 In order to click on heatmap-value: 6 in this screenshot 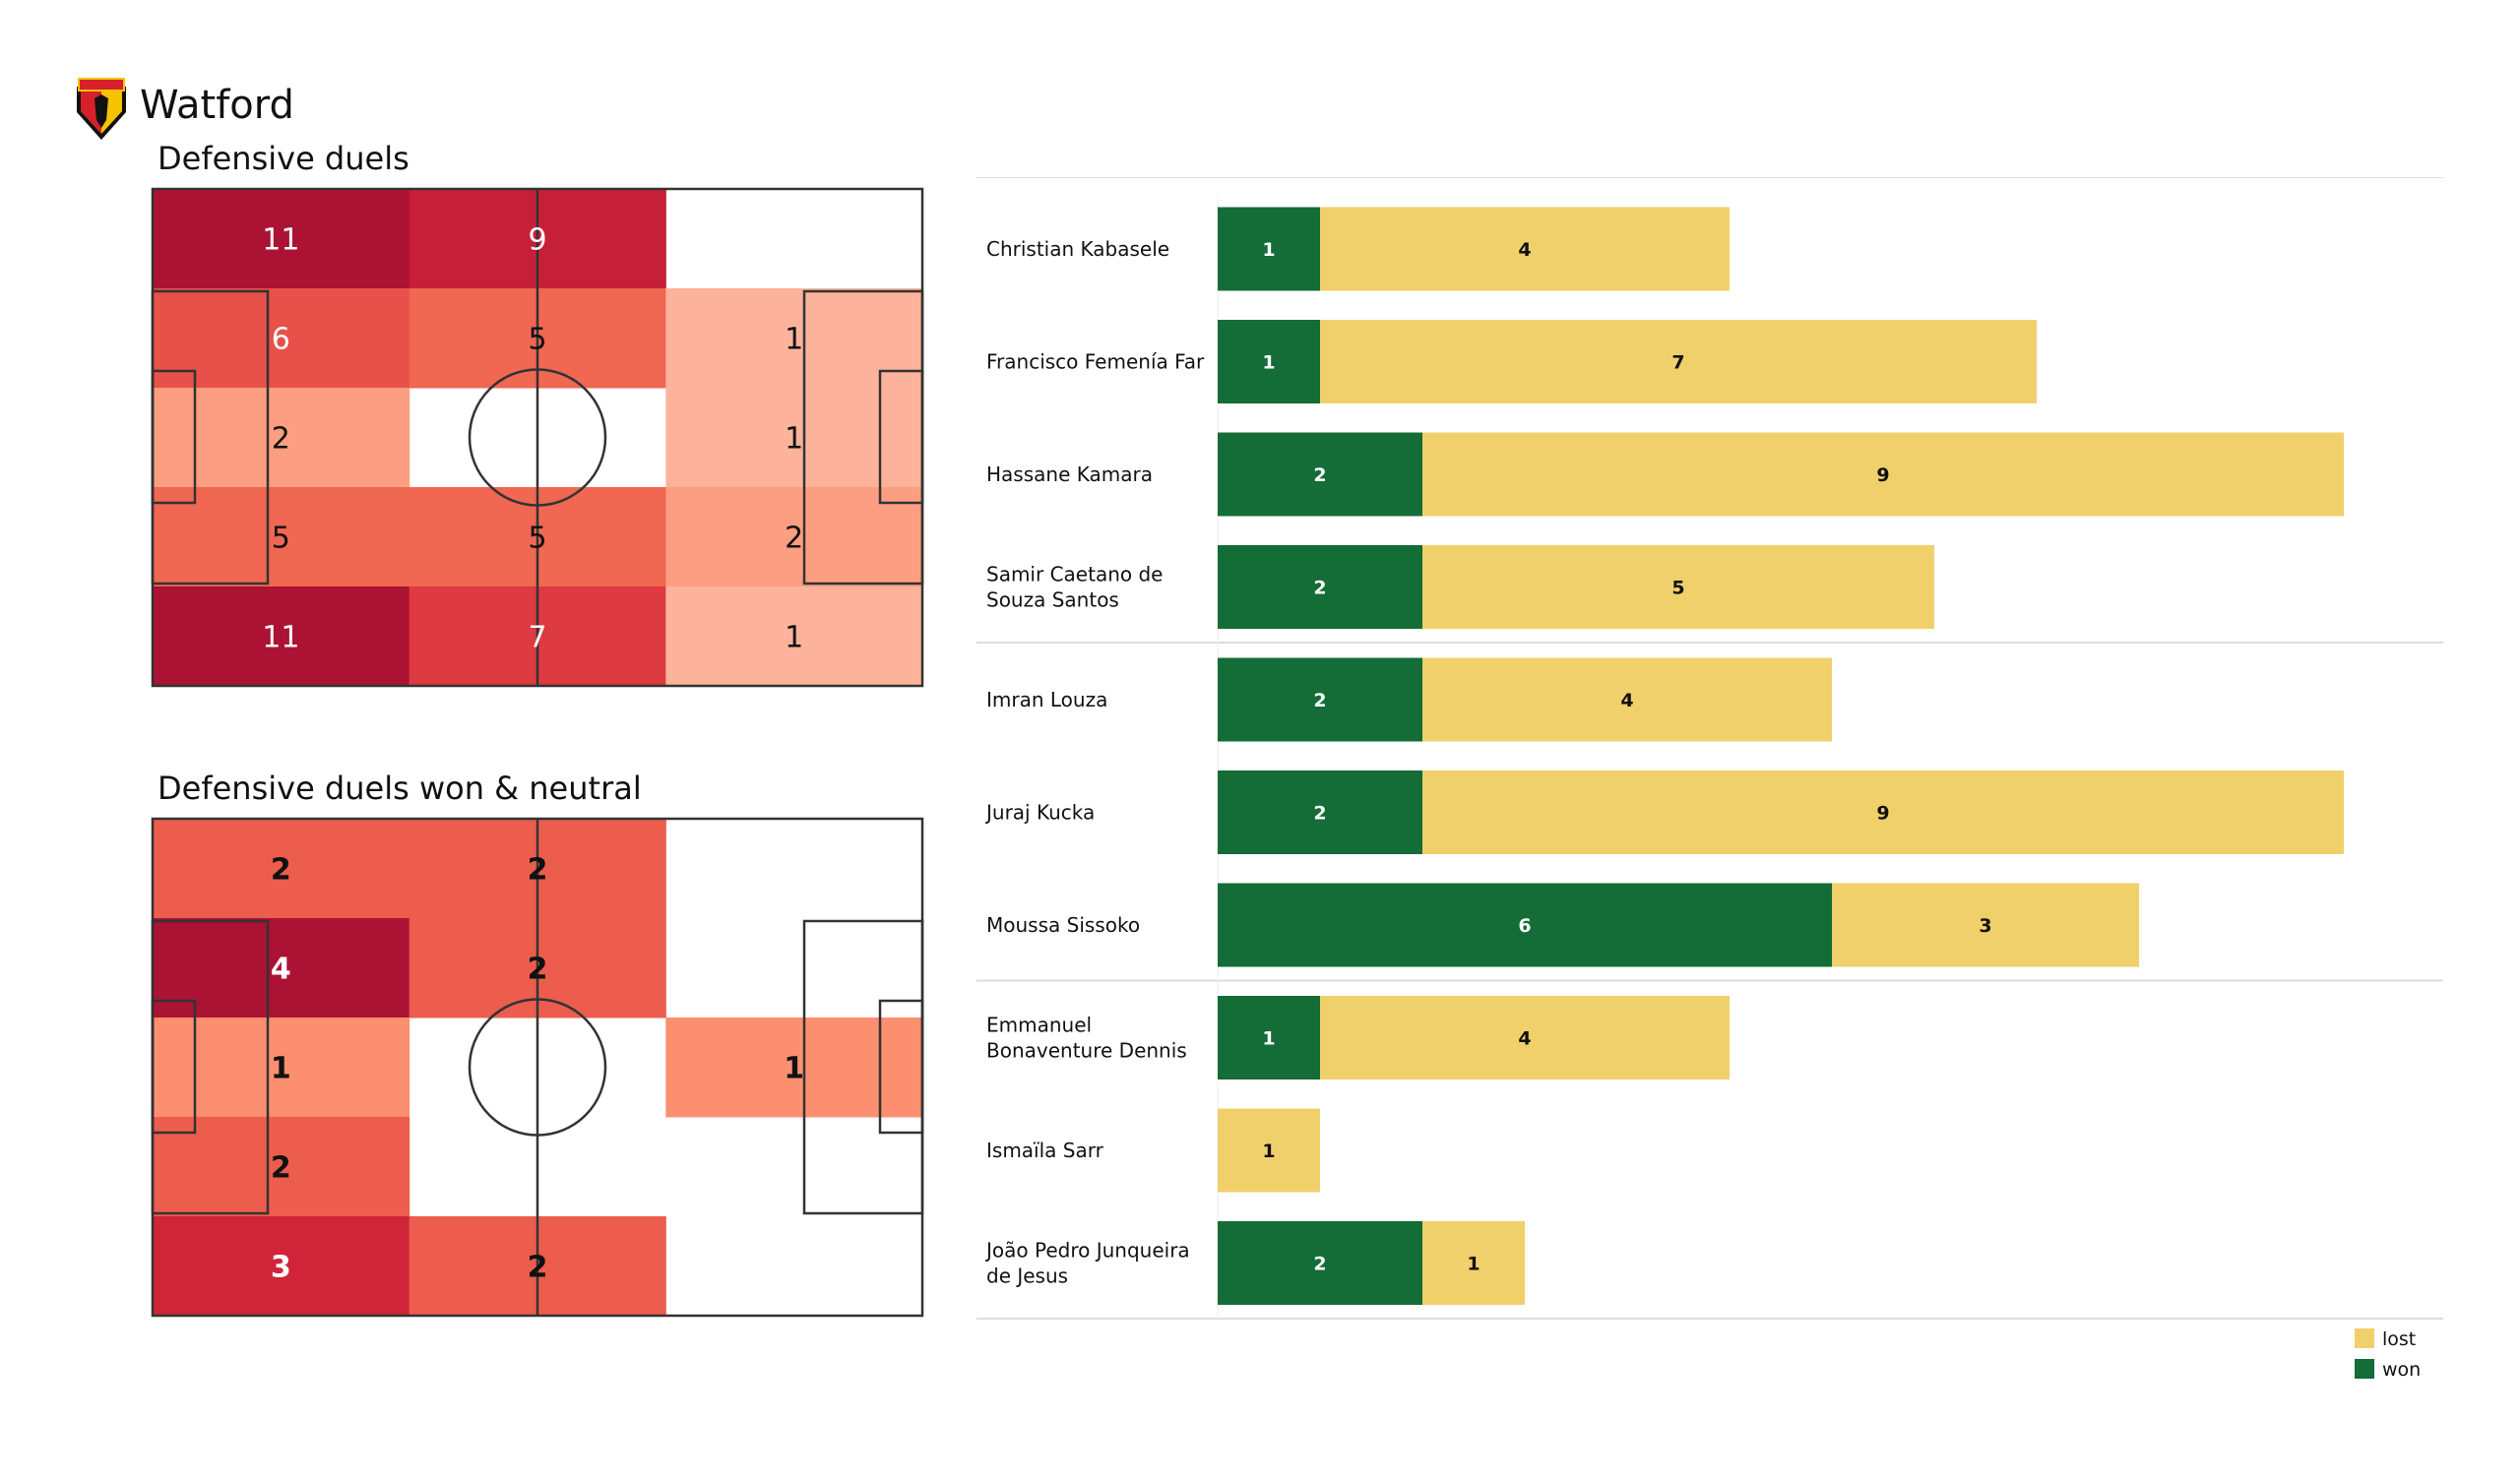, I will do `click(281, 340)`.